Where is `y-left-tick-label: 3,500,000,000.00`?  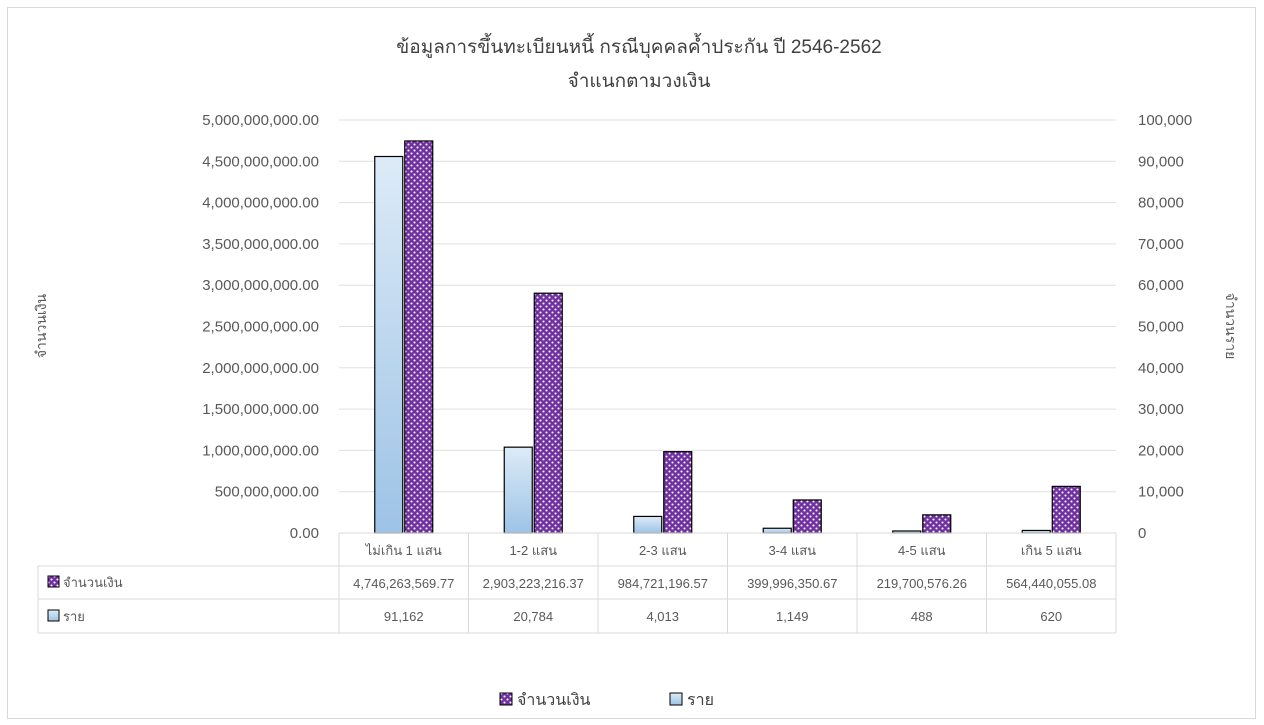 y-left-tick-label: 3,500,000,000.00 is located at coordinates (260, 244).